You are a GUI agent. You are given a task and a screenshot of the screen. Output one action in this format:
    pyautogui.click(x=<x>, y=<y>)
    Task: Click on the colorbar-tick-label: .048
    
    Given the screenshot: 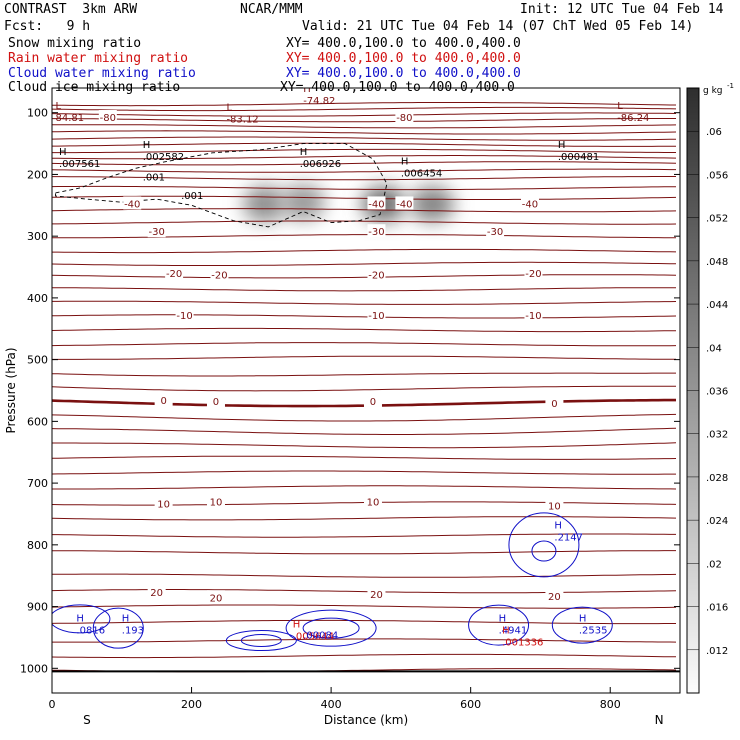 What is the action you would take?
    pyautogui.click(x=717, y=262)
    